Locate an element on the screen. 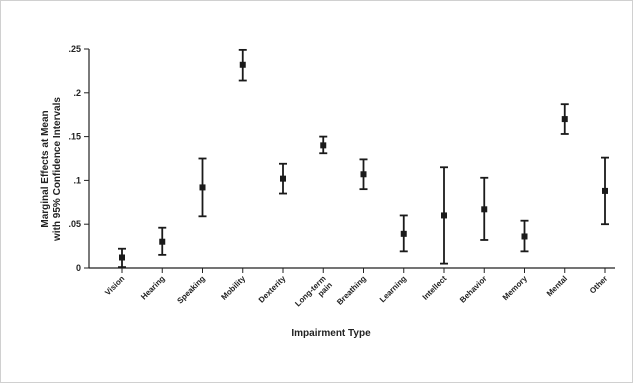 This screenshot has width=633, height=383. x-category-label: Hearing is located at coordinates (153, 288).